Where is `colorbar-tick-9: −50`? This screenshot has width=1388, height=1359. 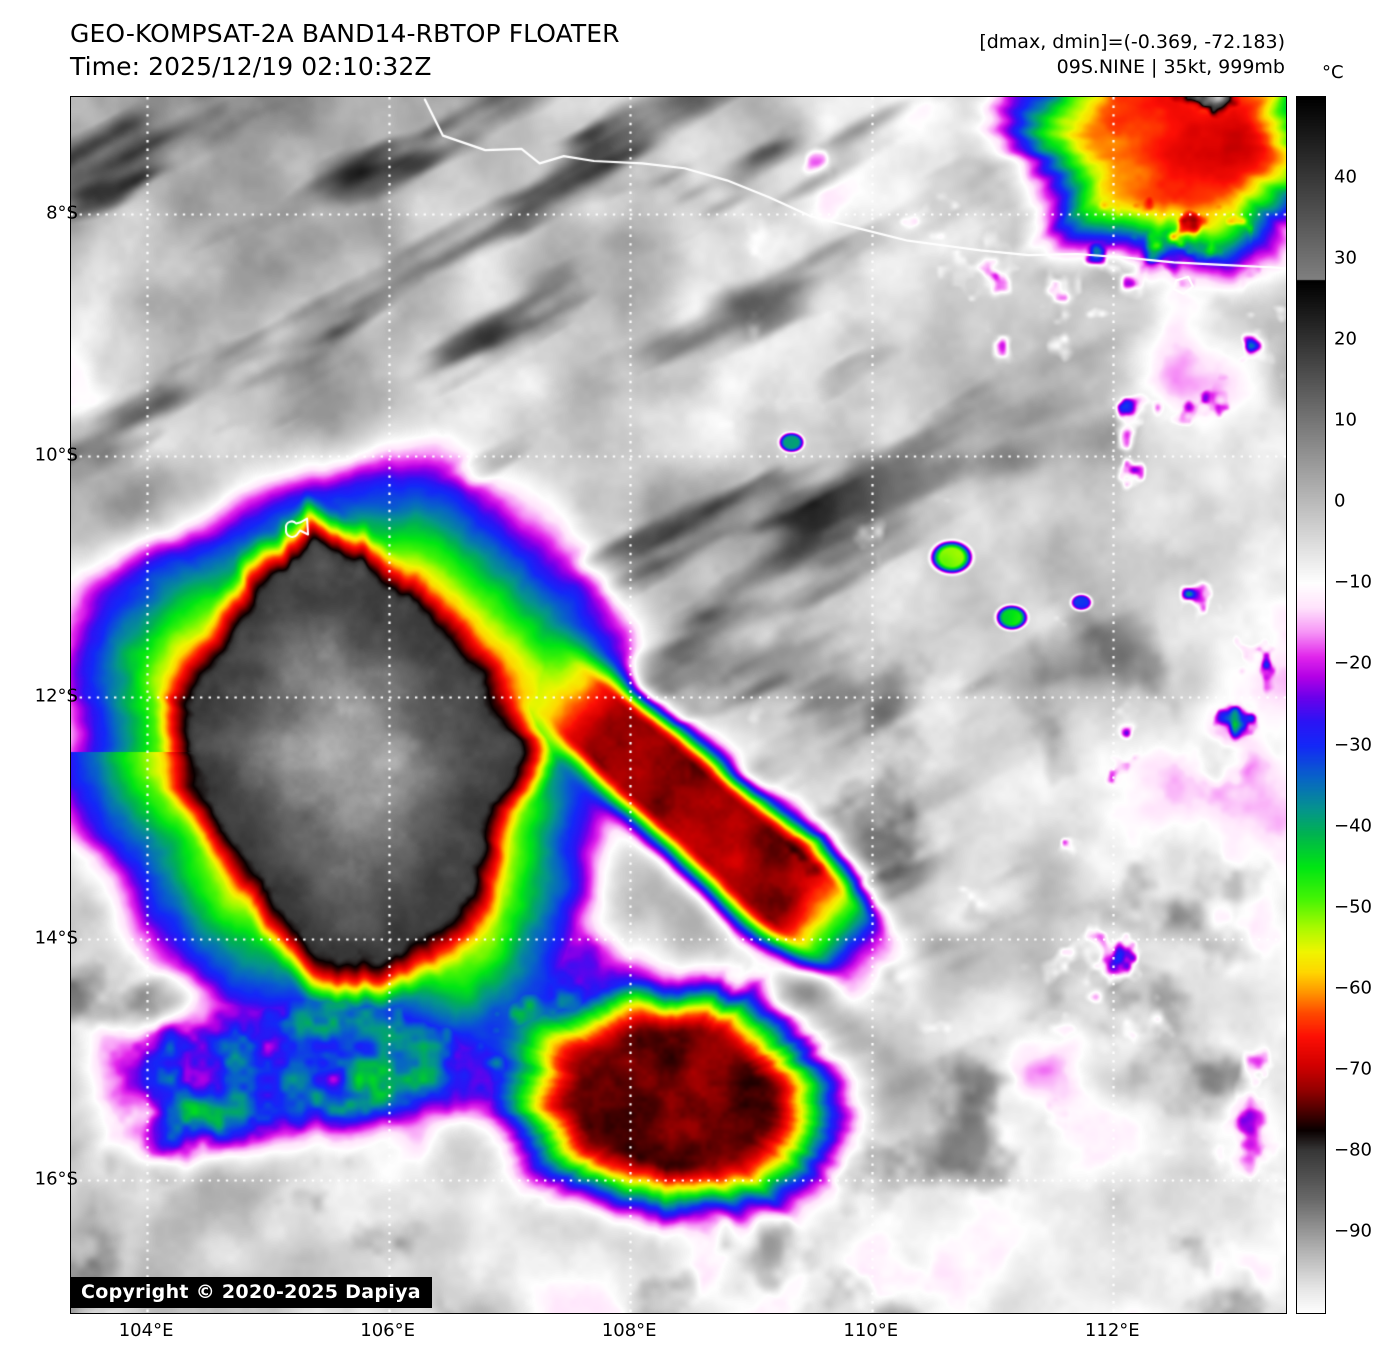
colorbar-tick-9: −50 is located at coordinates (1353, 907).